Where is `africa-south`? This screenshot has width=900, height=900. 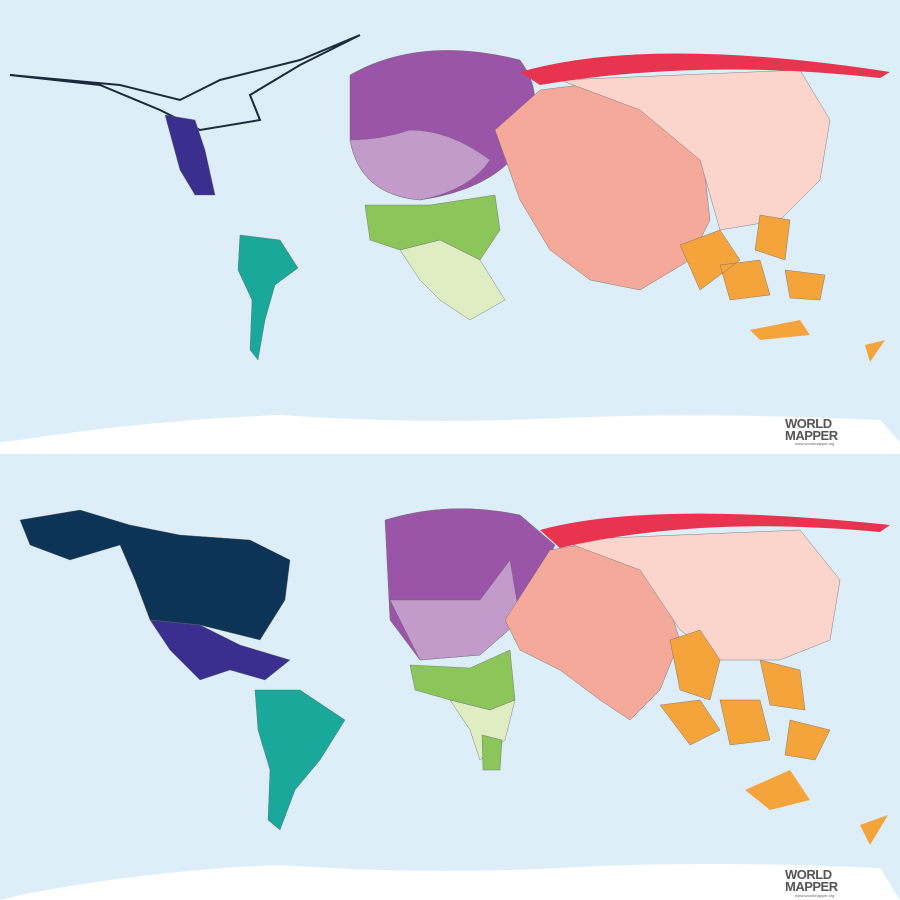
africa-south is located at coordinates (452, 280).